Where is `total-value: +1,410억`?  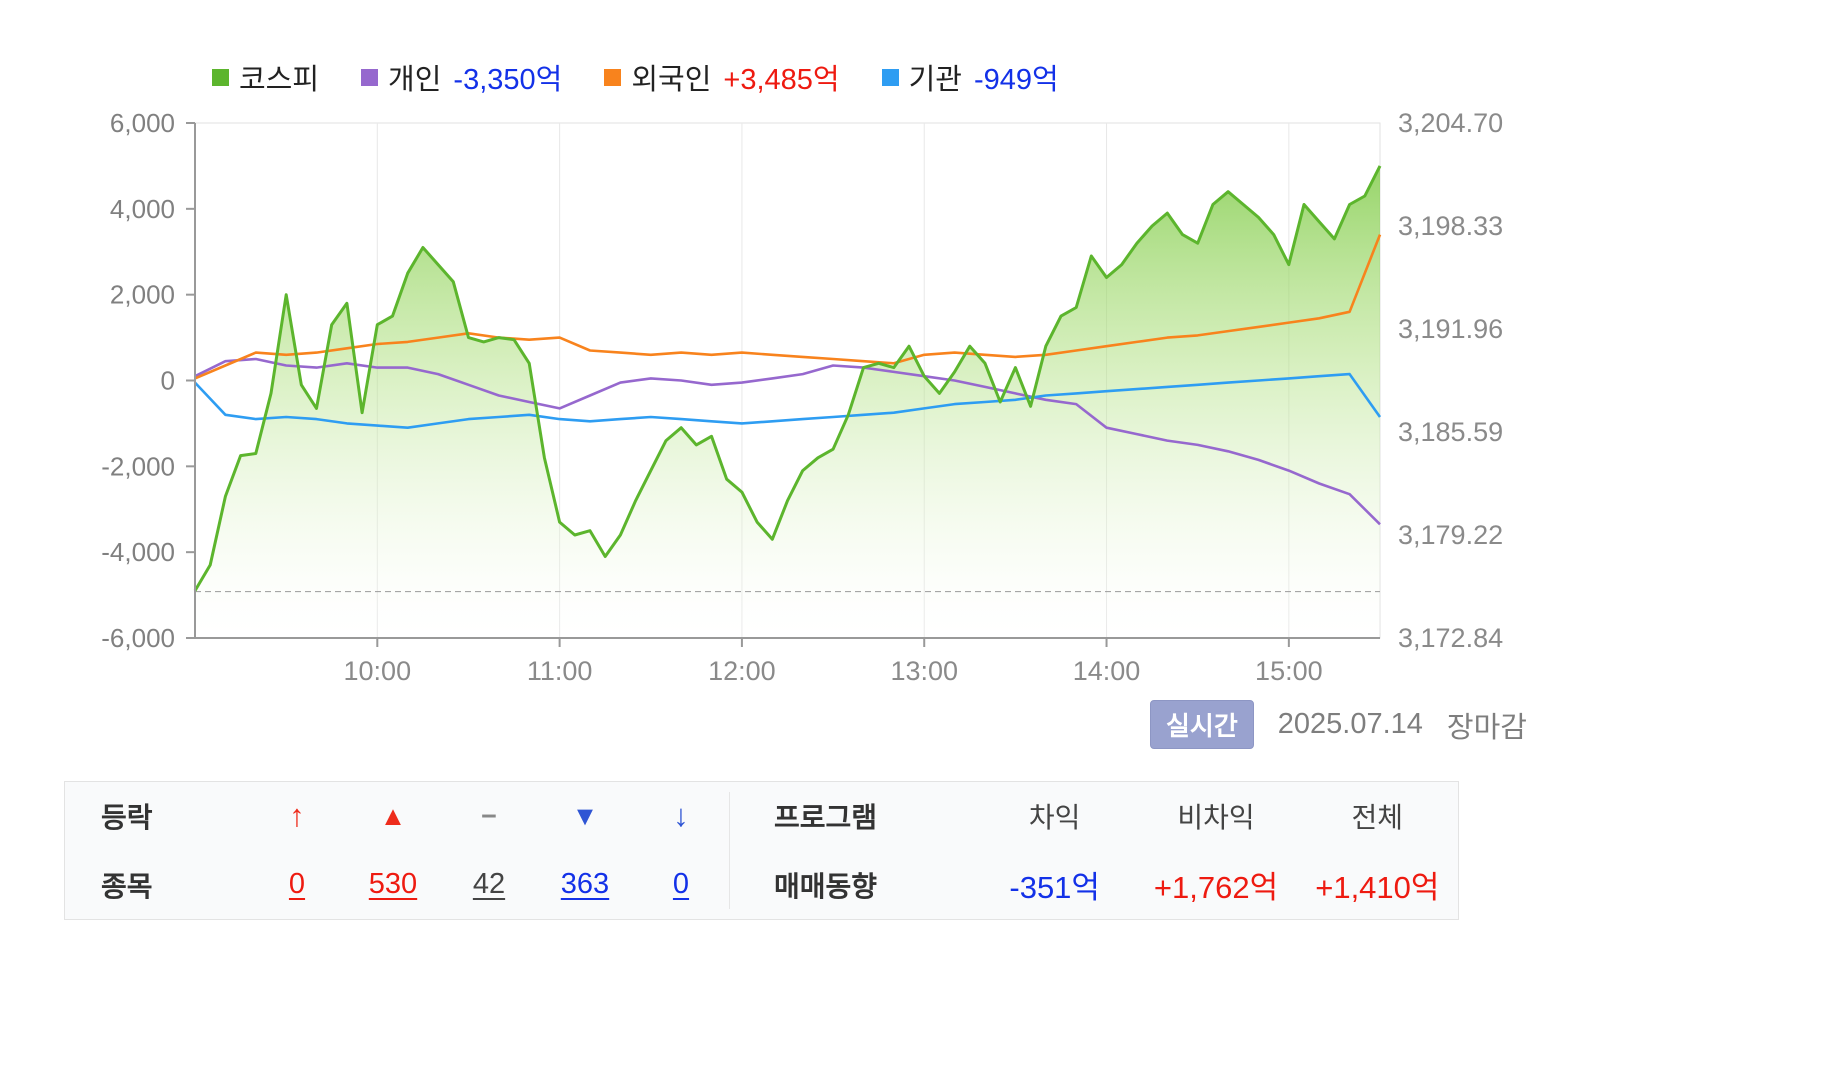
total-value: +1,410억 is located at coordinates (1377, 888).